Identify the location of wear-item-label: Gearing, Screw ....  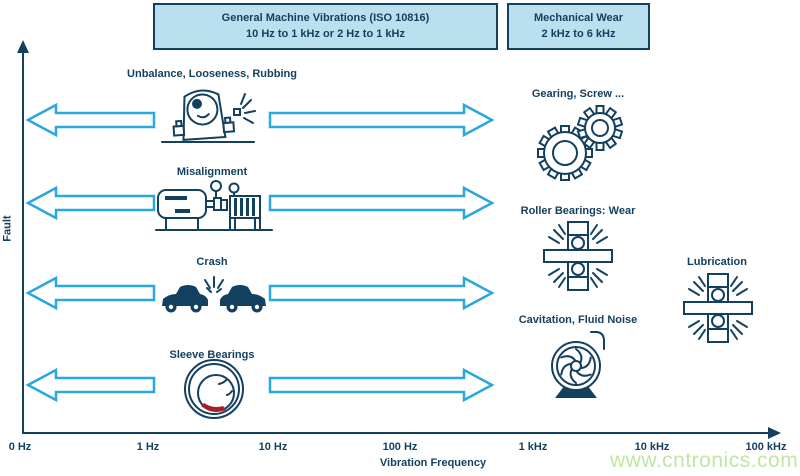
(578, 94).